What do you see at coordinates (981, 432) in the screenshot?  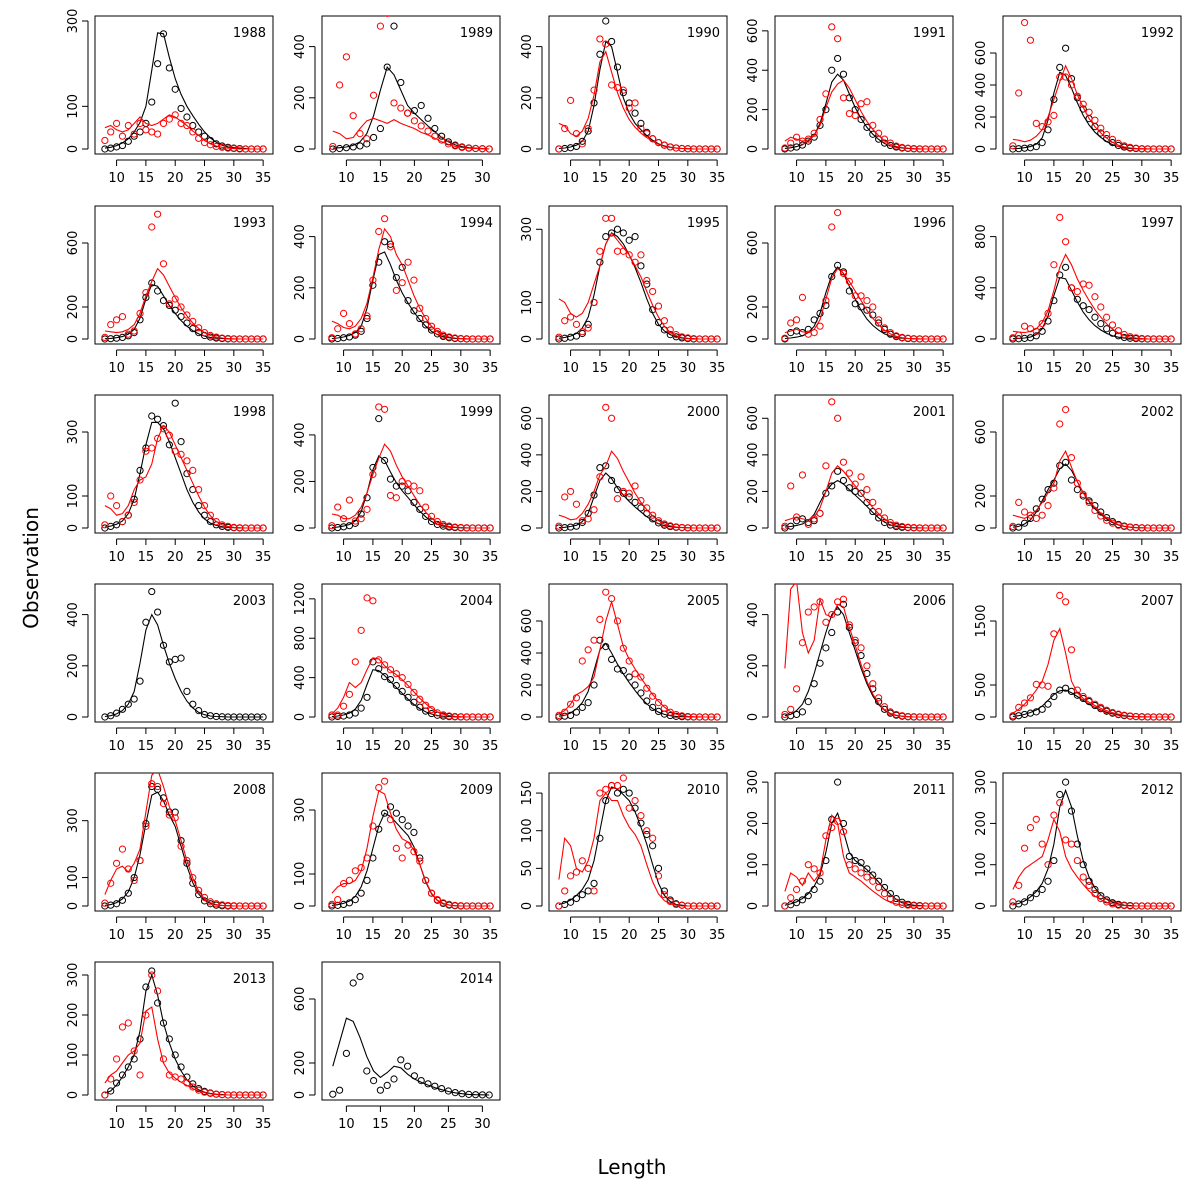 I see `y-tick-label: 600` at bounding box center [981, 432].